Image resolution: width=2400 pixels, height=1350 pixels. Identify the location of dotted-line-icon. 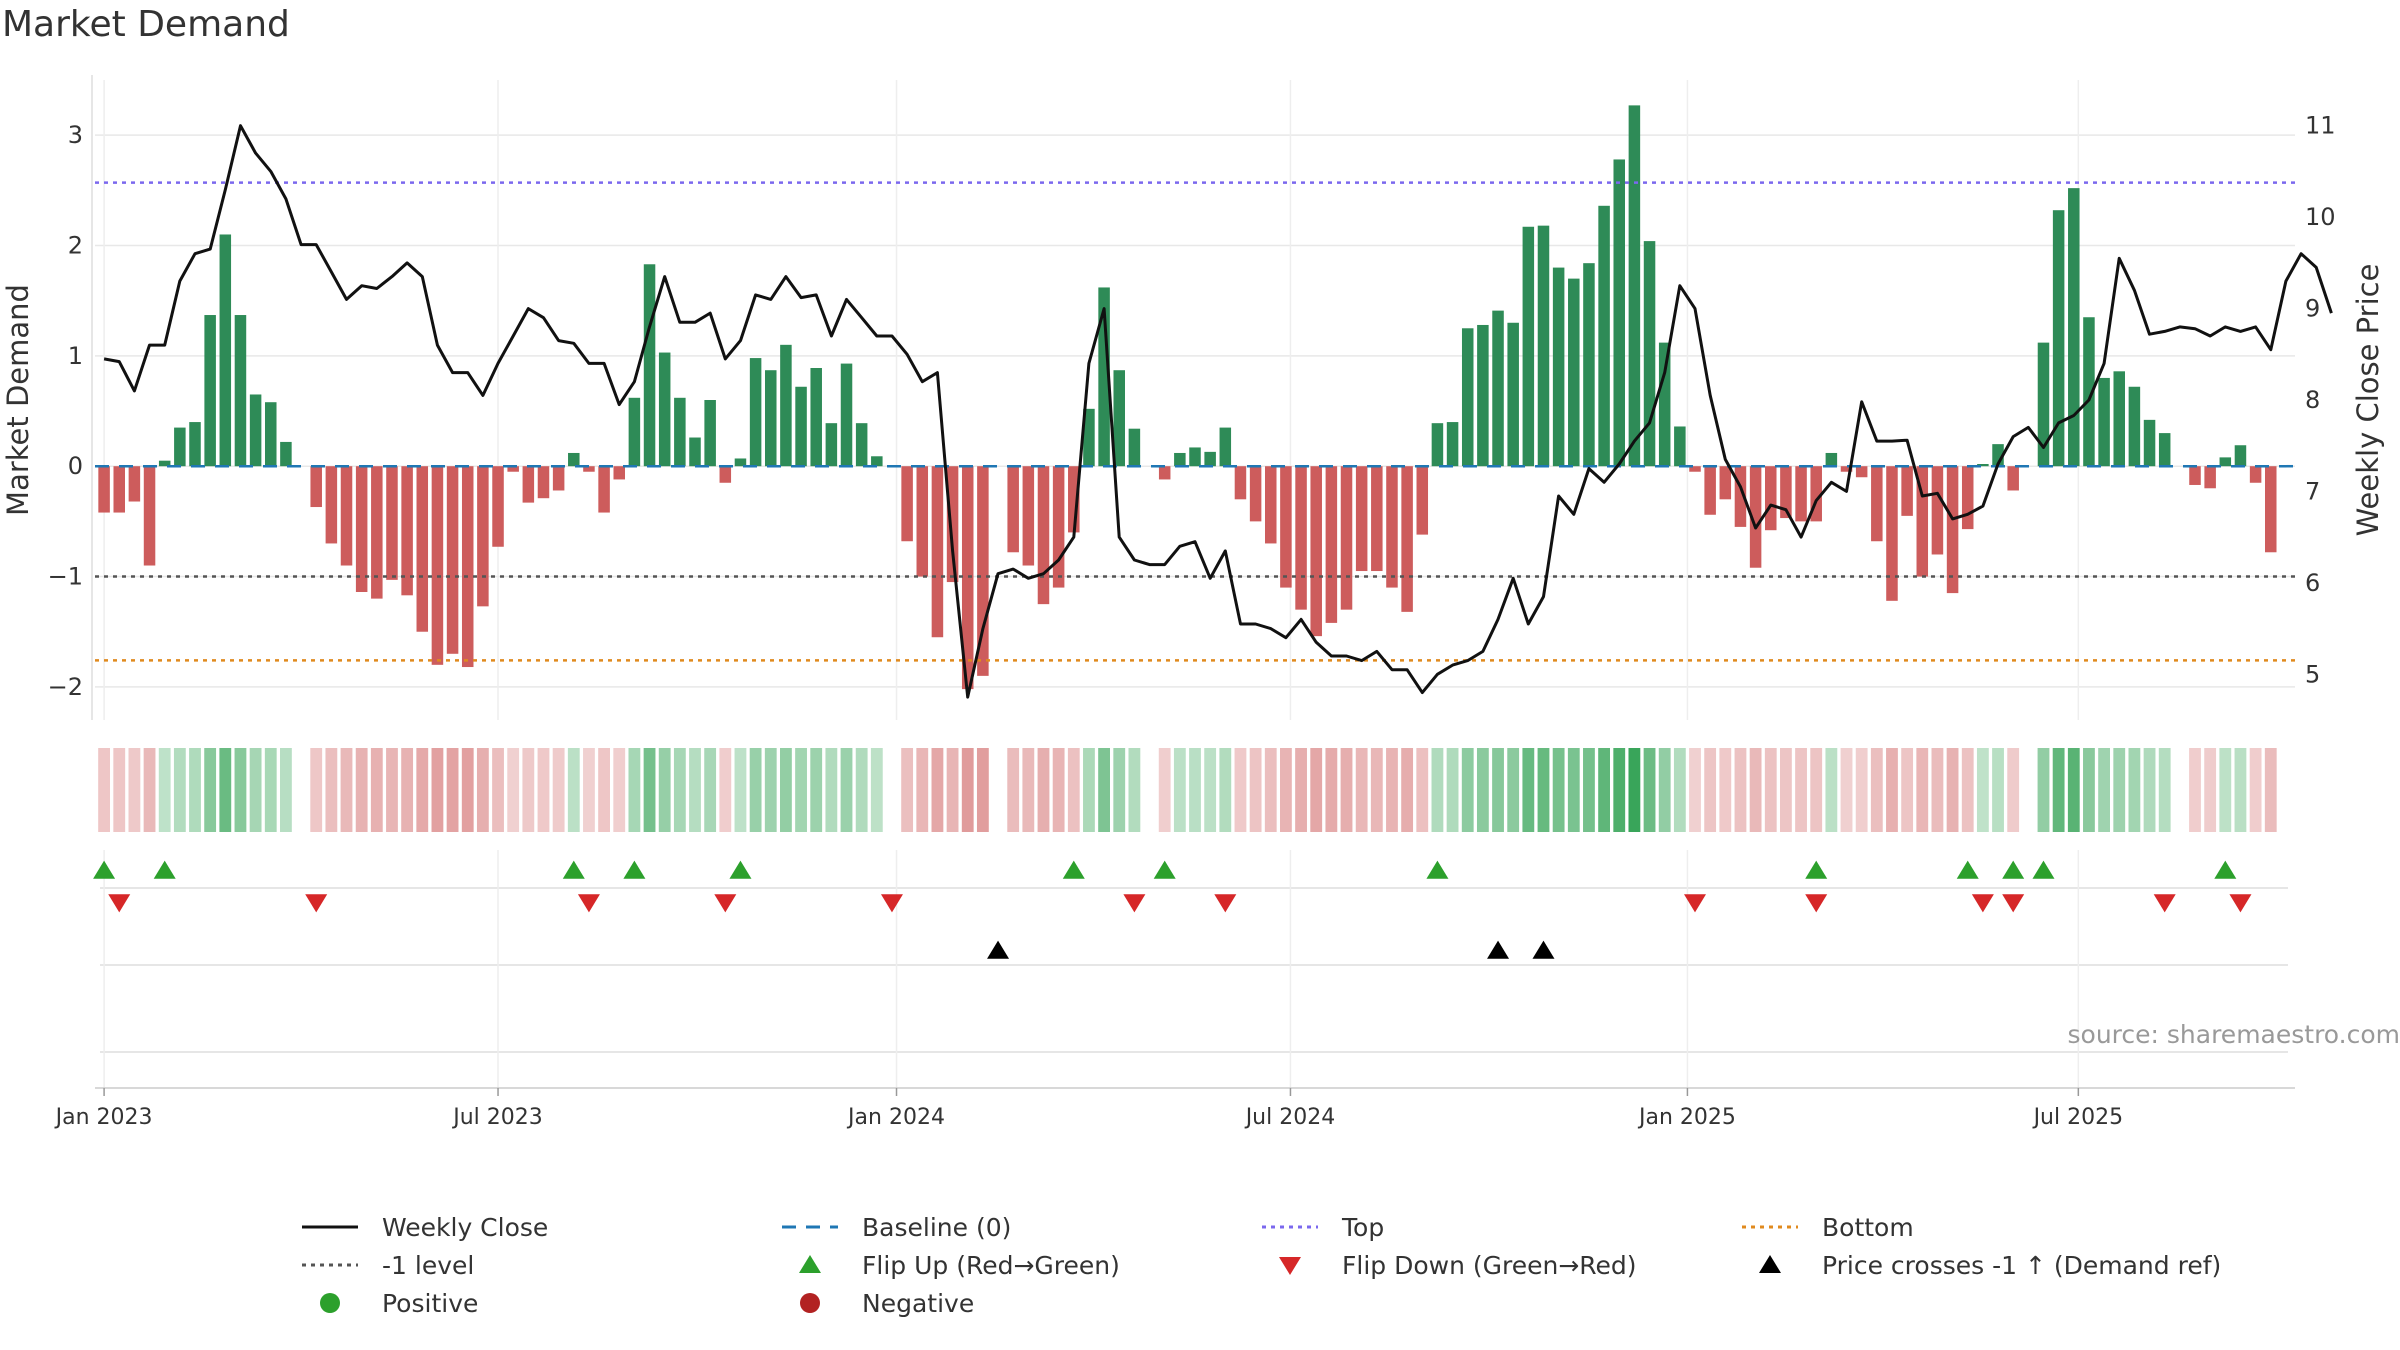
(1290, 1227).